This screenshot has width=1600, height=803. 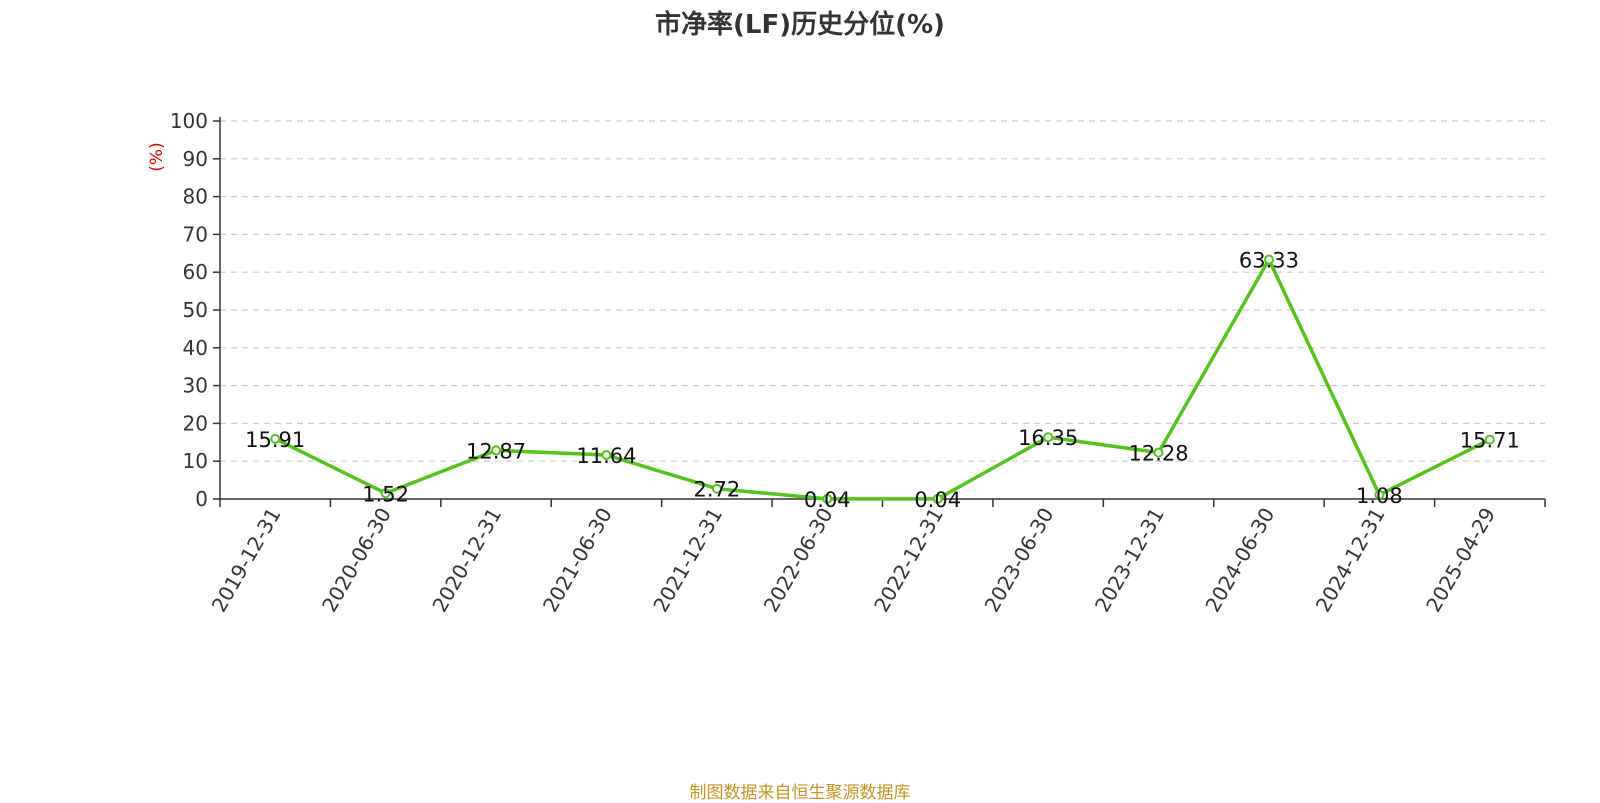 I want to click on y-tick-label: 100, so click(x=189, y=121).